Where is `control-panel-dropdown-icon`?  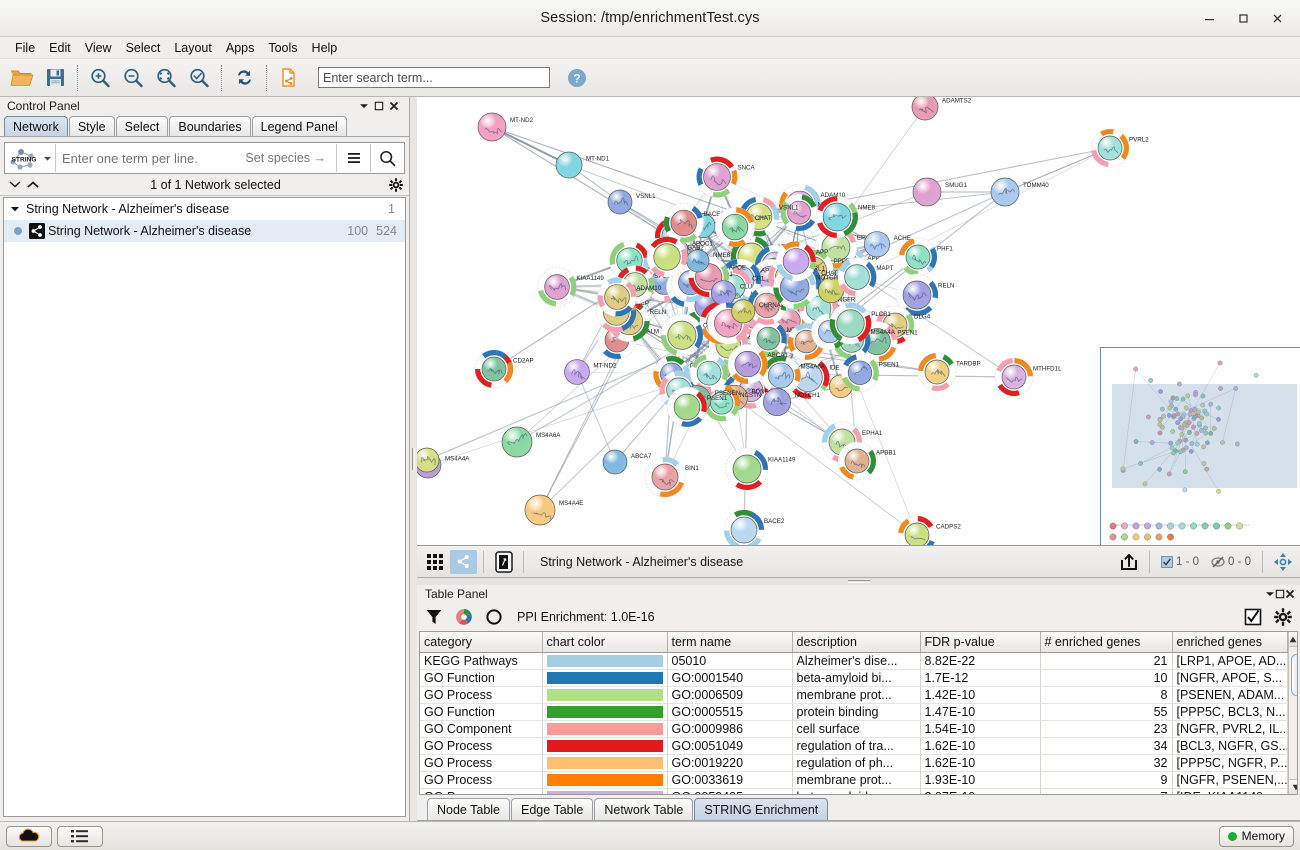 control-panel-dropdown-icon is located at coordinates (366, 106).